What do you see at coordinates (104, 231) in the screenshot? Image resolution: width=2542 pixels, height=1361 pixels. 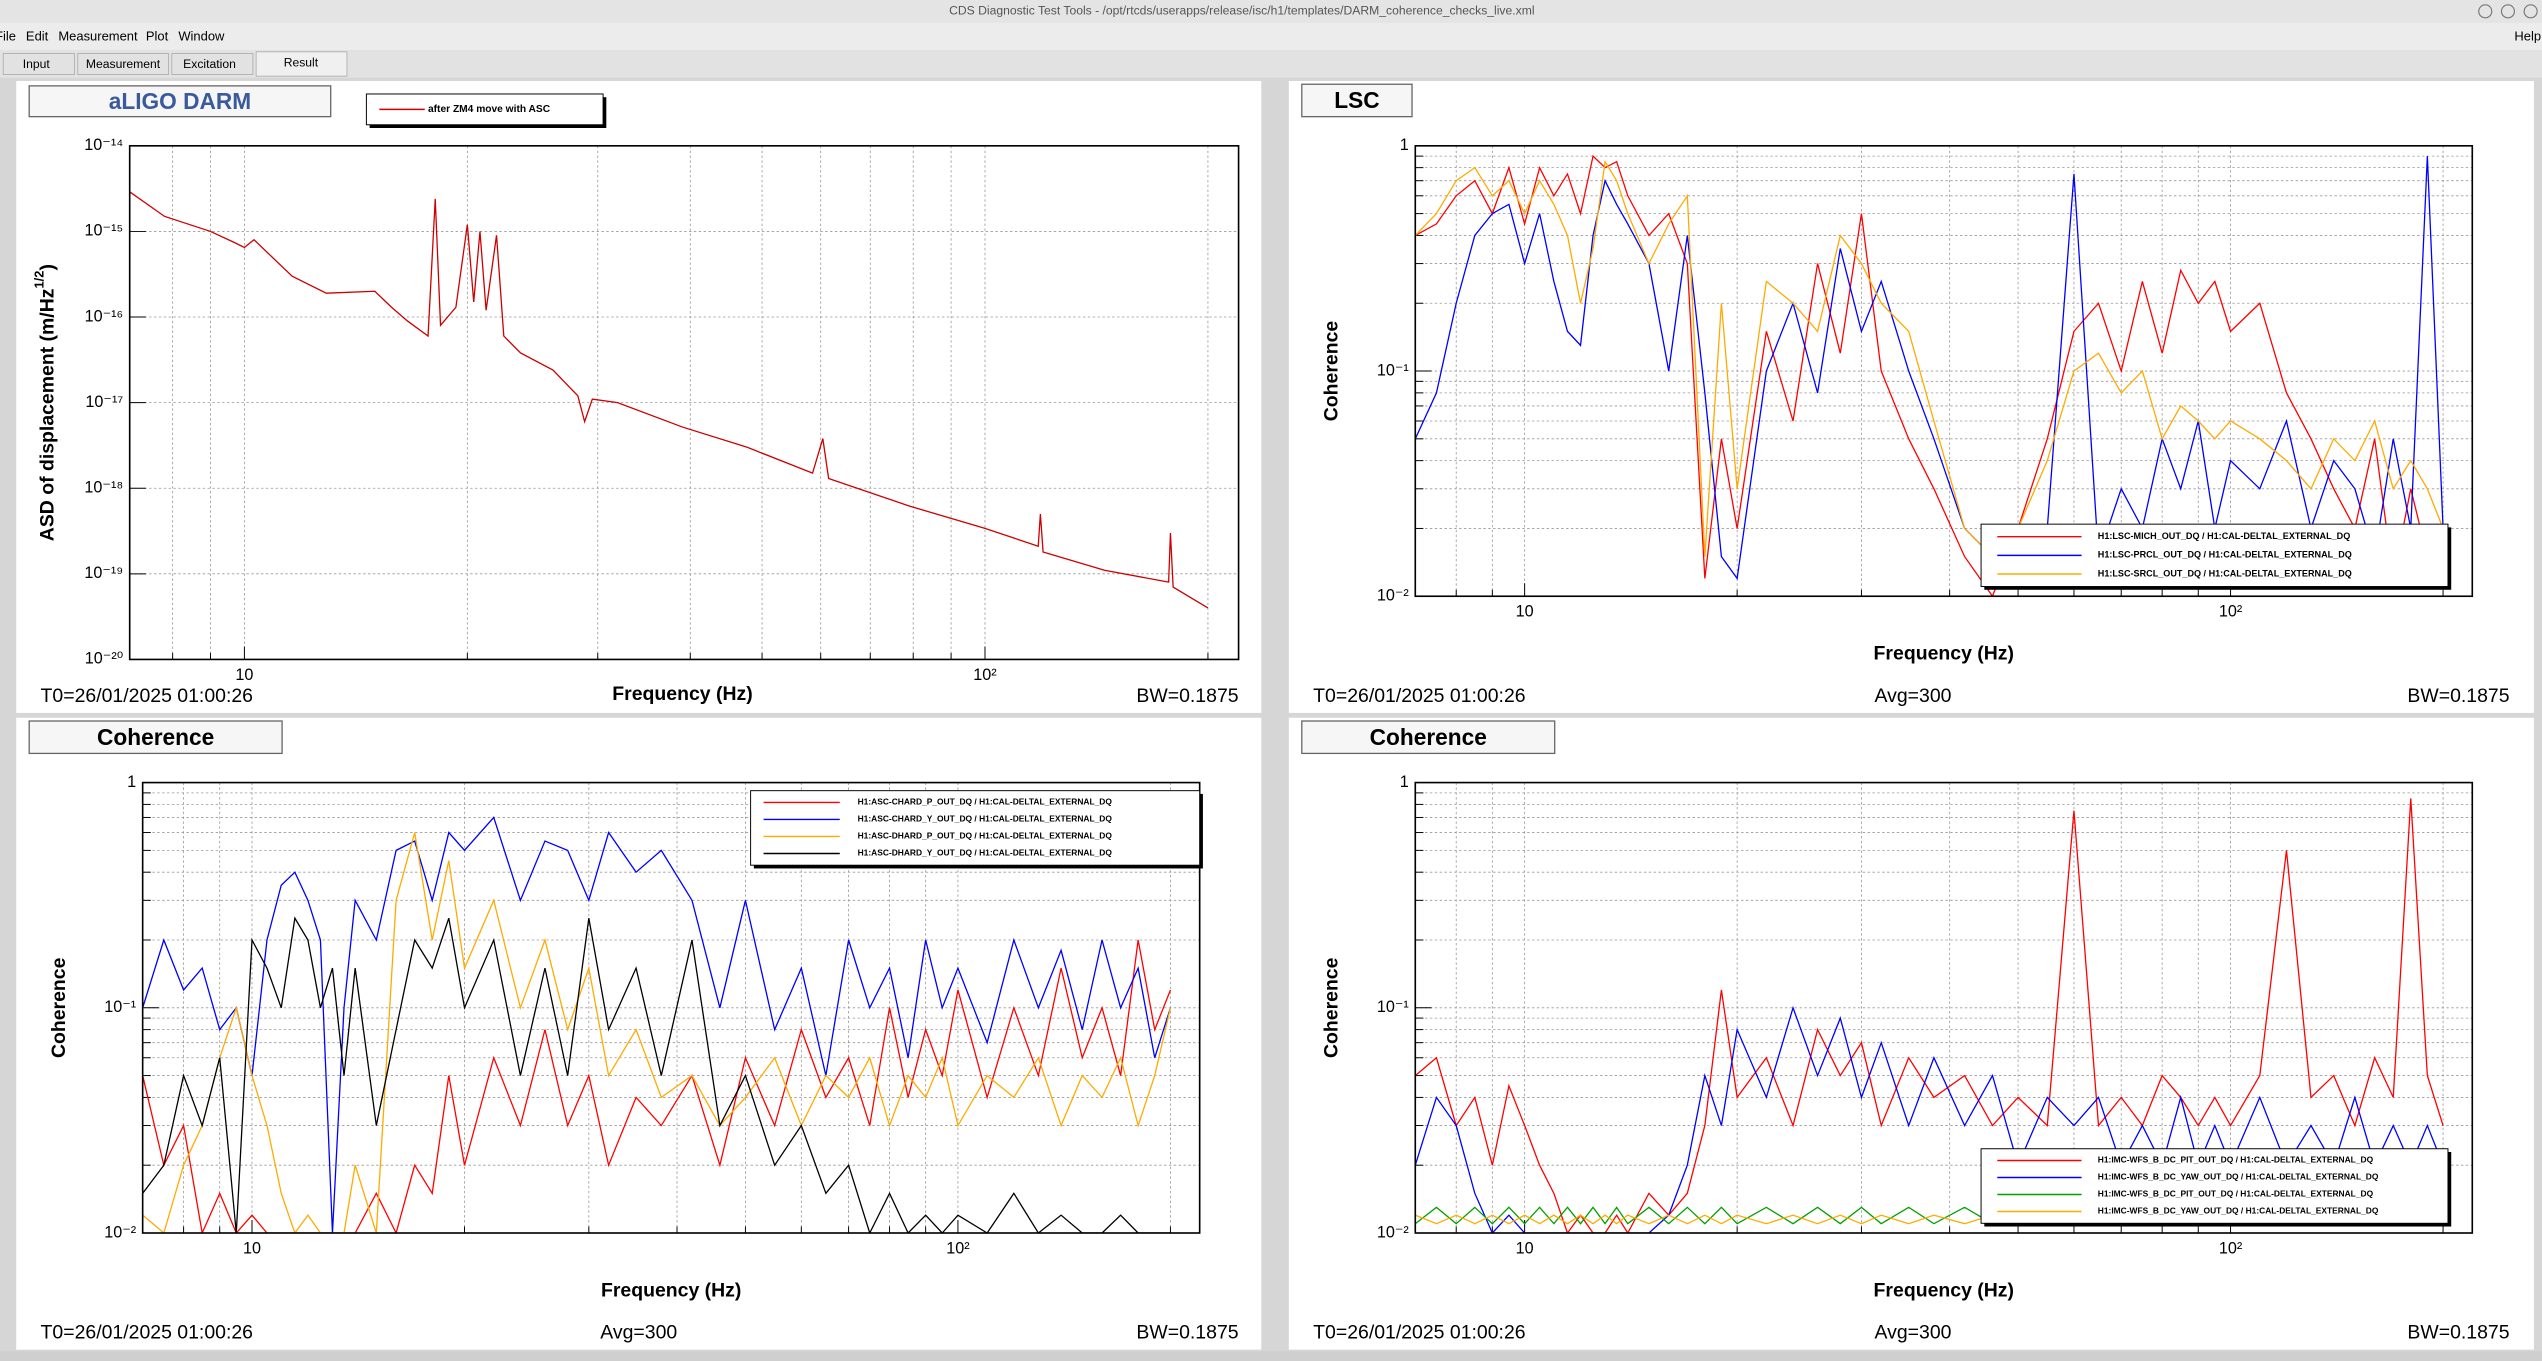 I see `y-tick-label: 10⁻¹⁵` at bounding box center [104, 231].